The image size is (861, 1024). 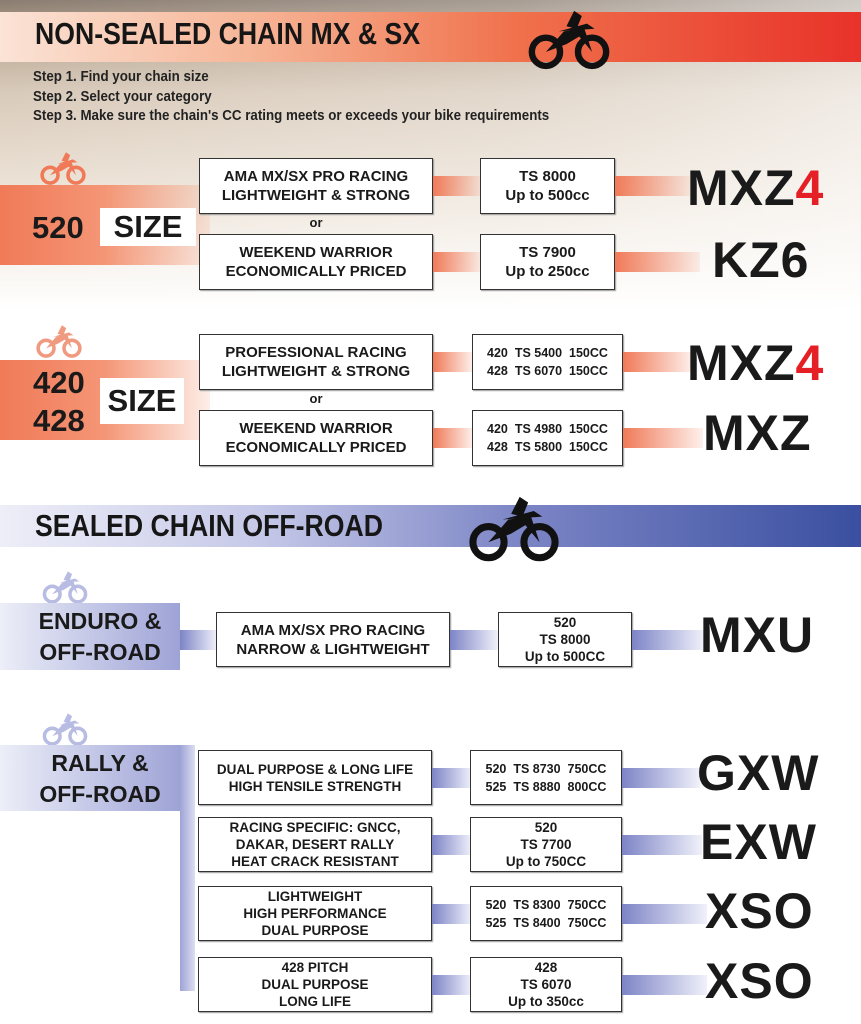 What do you see at coordinates (315, 827) in the screenshot?
I see `category-line: RACING SPECIFIC: GNCC,` at bounding box center [315, 827].